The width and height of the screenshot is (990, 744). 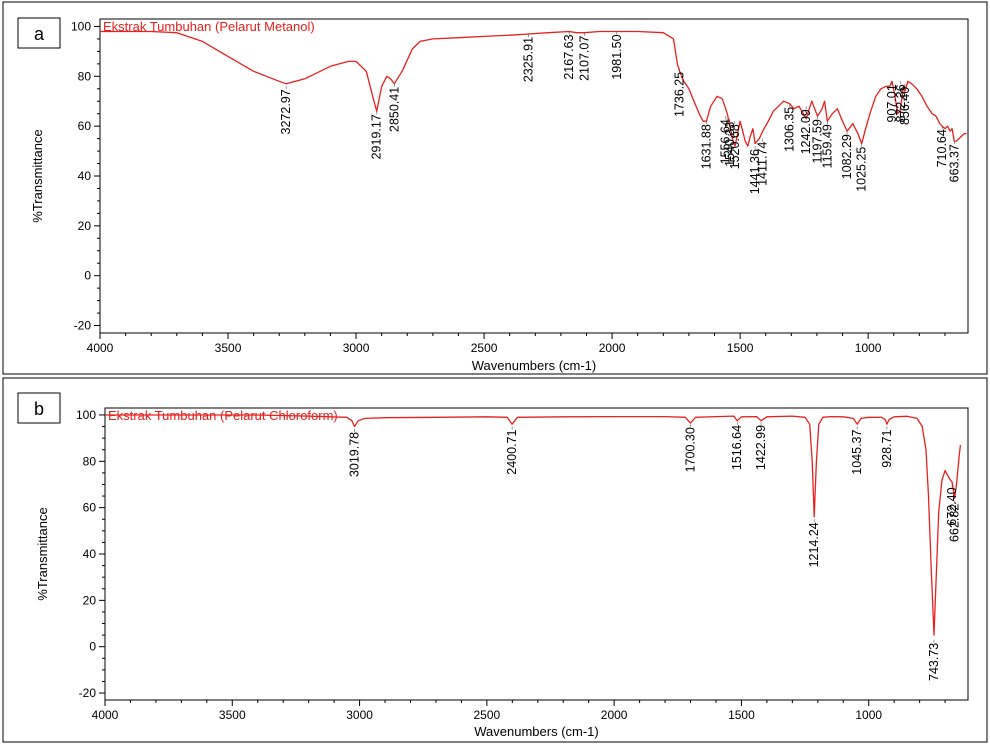 I want to click on peak-label: 1520.68, so click(x=735, y=146).